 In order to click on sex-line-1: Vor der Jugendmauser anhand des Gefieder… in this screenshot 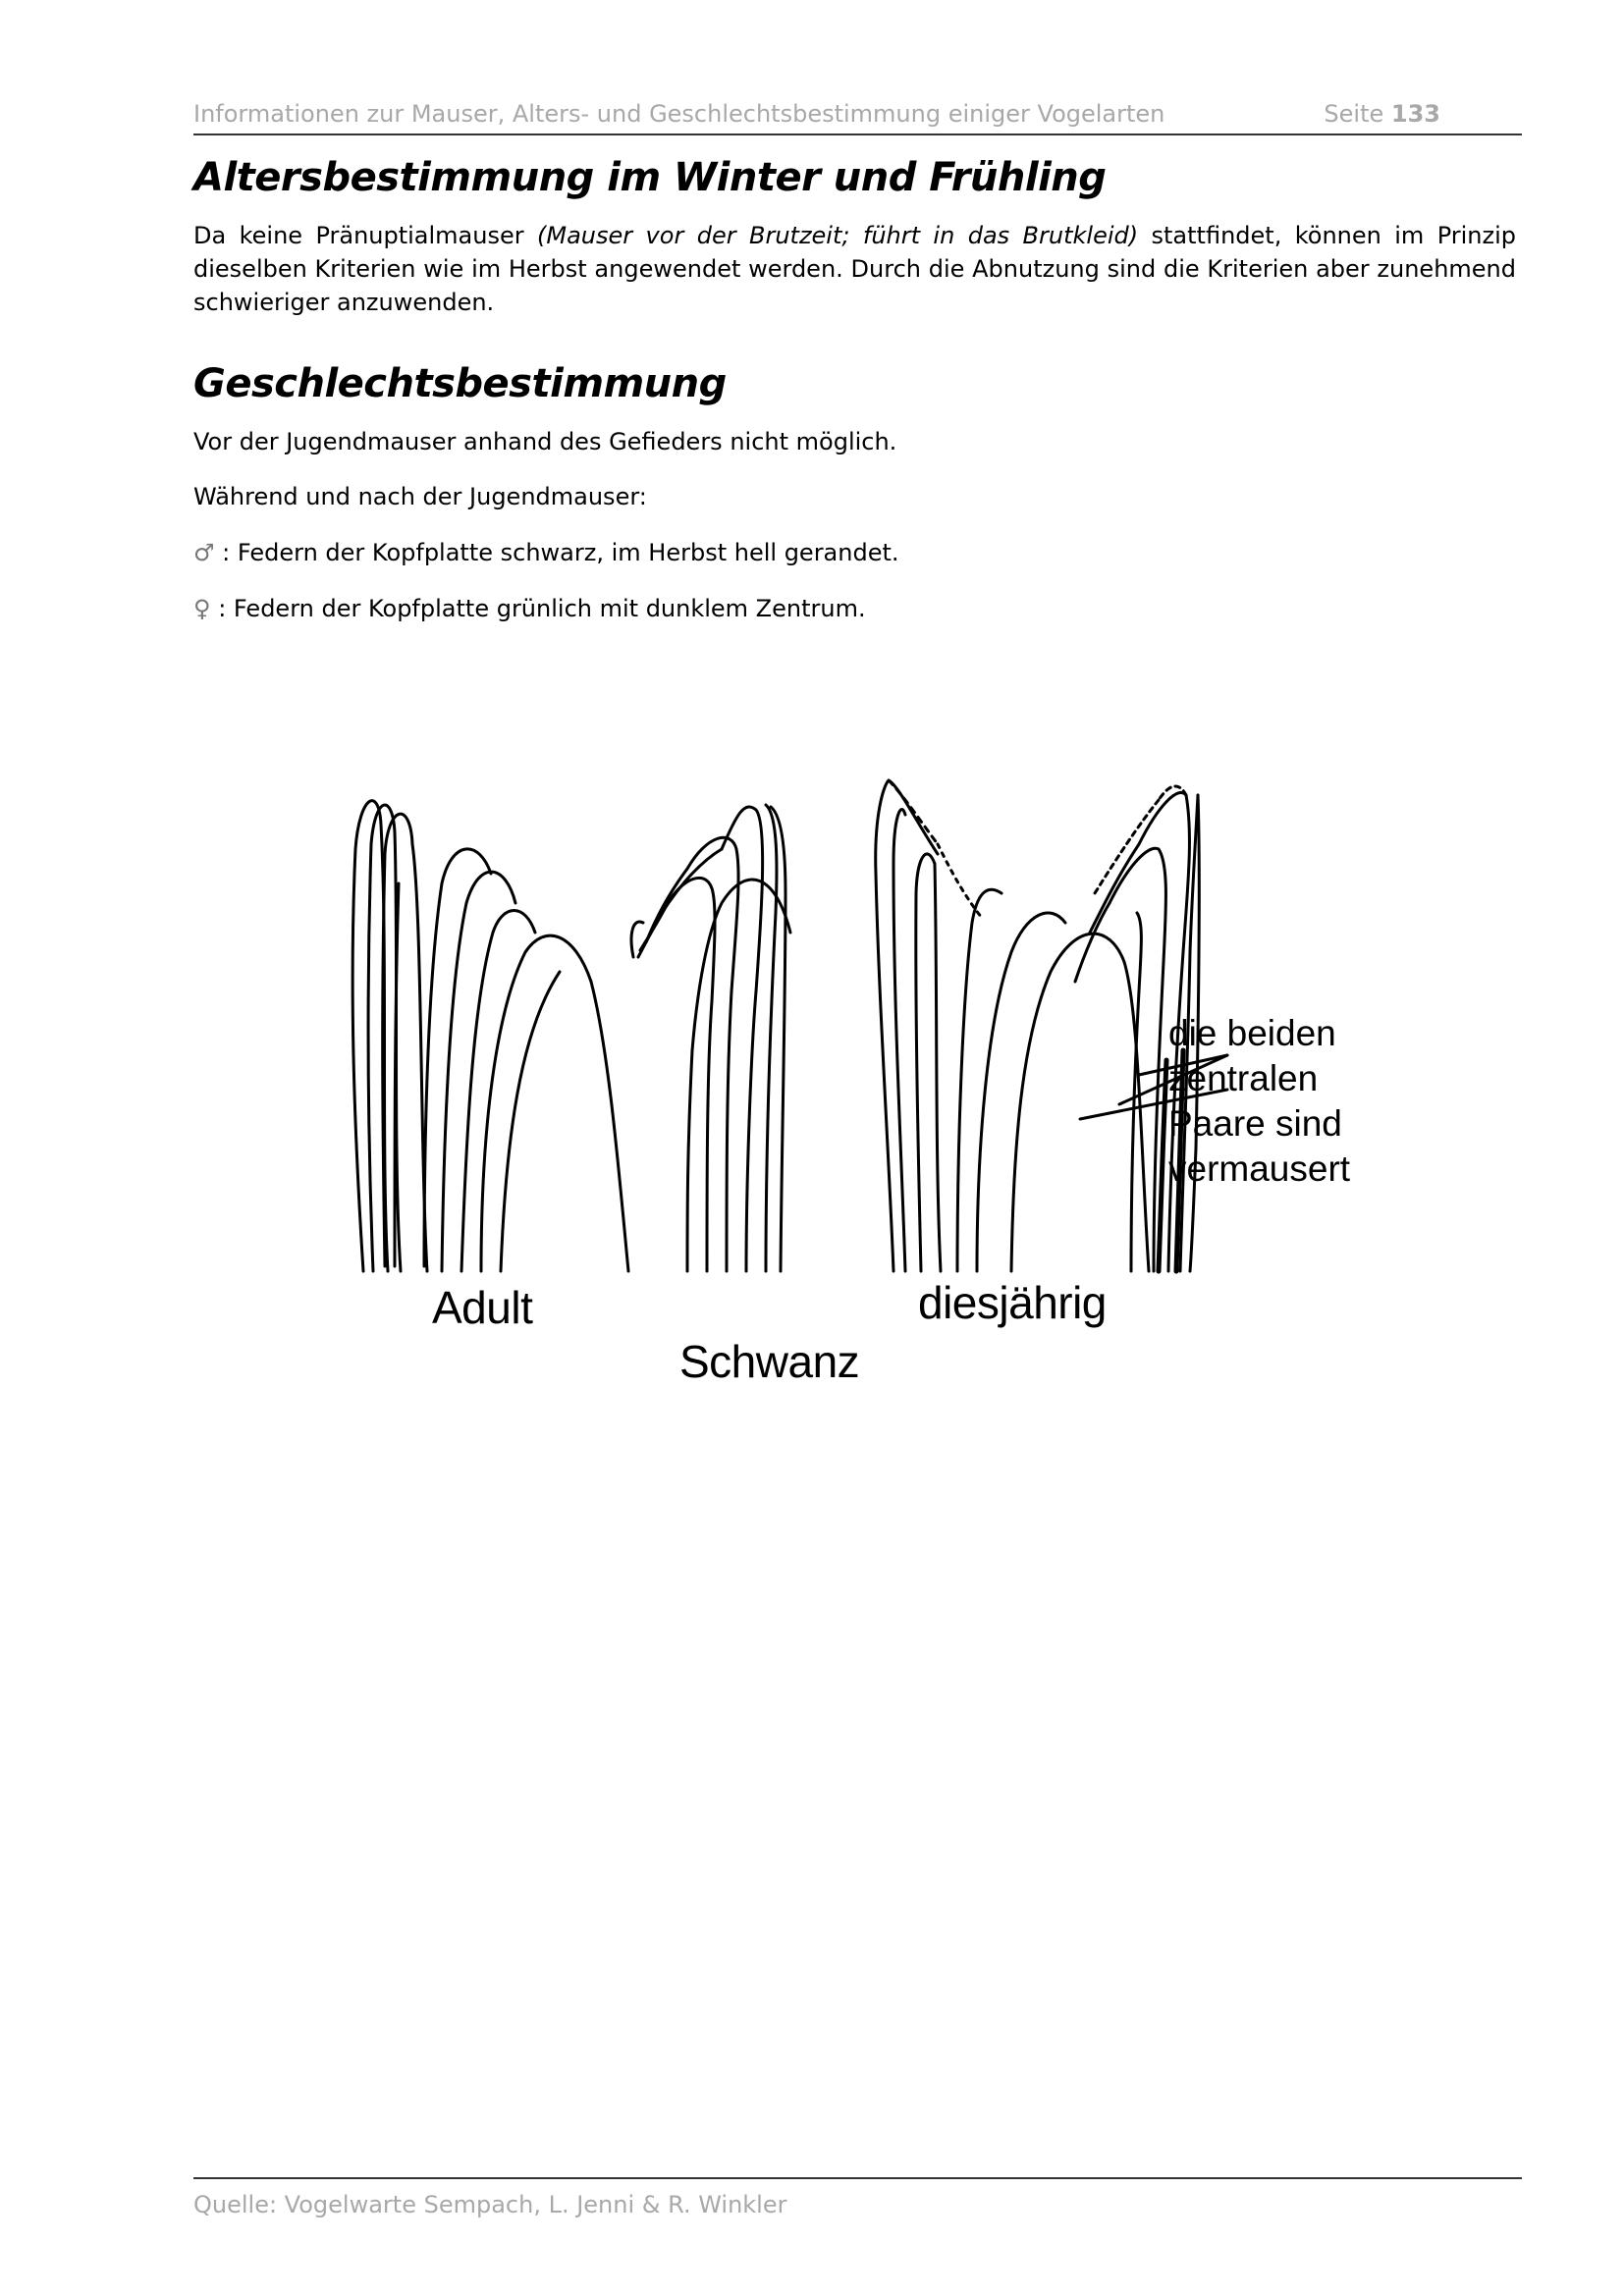, I will do `click(545, 441)`.